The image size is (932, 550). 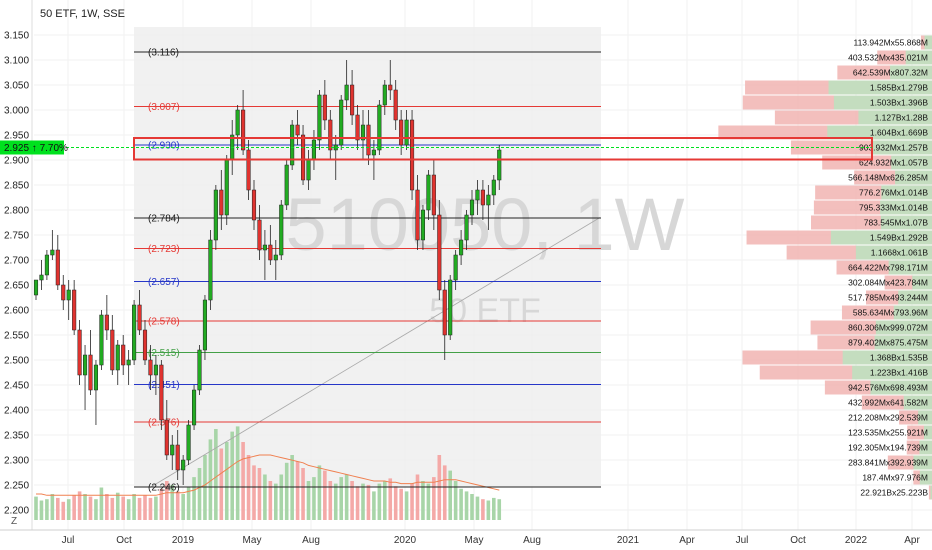 I want to click on volume-profile-label: 517.785Mx493.244M, so click(x=888, y=298).